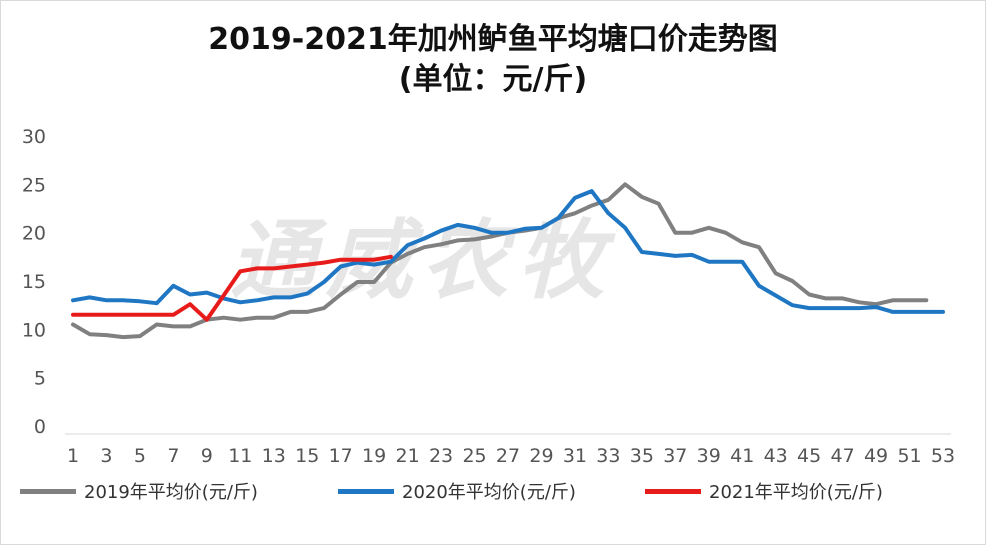 The height and width of the screenshot is (545, 986). What do you see at coordinates (508, 456) in the screenshot?
I see `x-tick-label: 27` at bounding box center [508, 456].